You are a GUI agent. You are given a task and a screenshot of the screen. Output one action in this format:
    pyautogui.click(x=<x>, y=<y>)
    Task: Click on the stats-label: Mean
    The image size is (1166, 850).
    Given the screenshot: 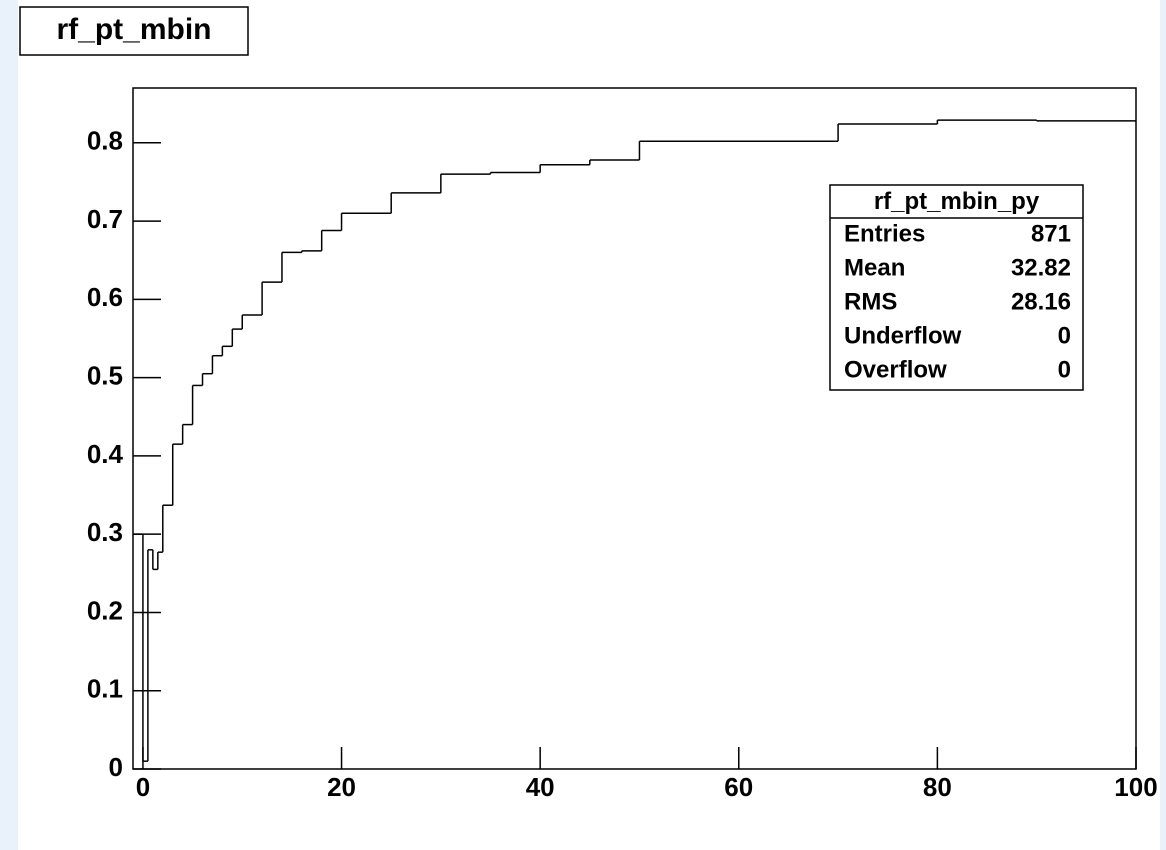 What is the action you would take?
    pyautogui.click(x=874, y=267)
    